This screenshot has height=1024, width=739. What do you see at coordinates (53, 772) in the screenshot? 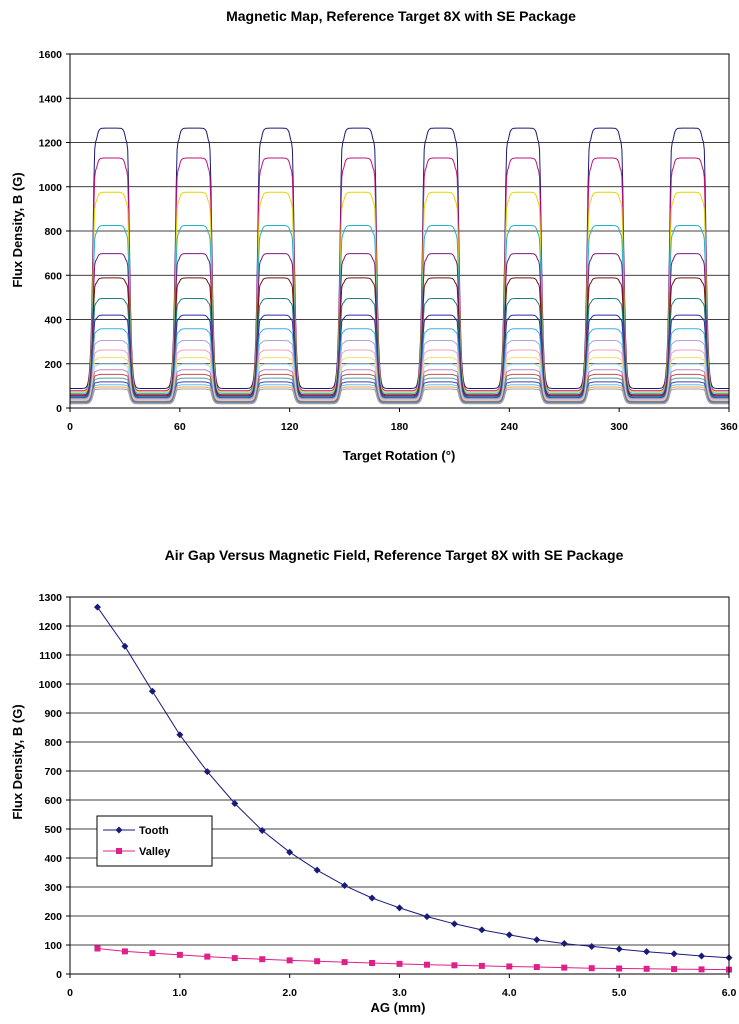
I see `y-tick-label: 700` at bounding box center [53, 772].